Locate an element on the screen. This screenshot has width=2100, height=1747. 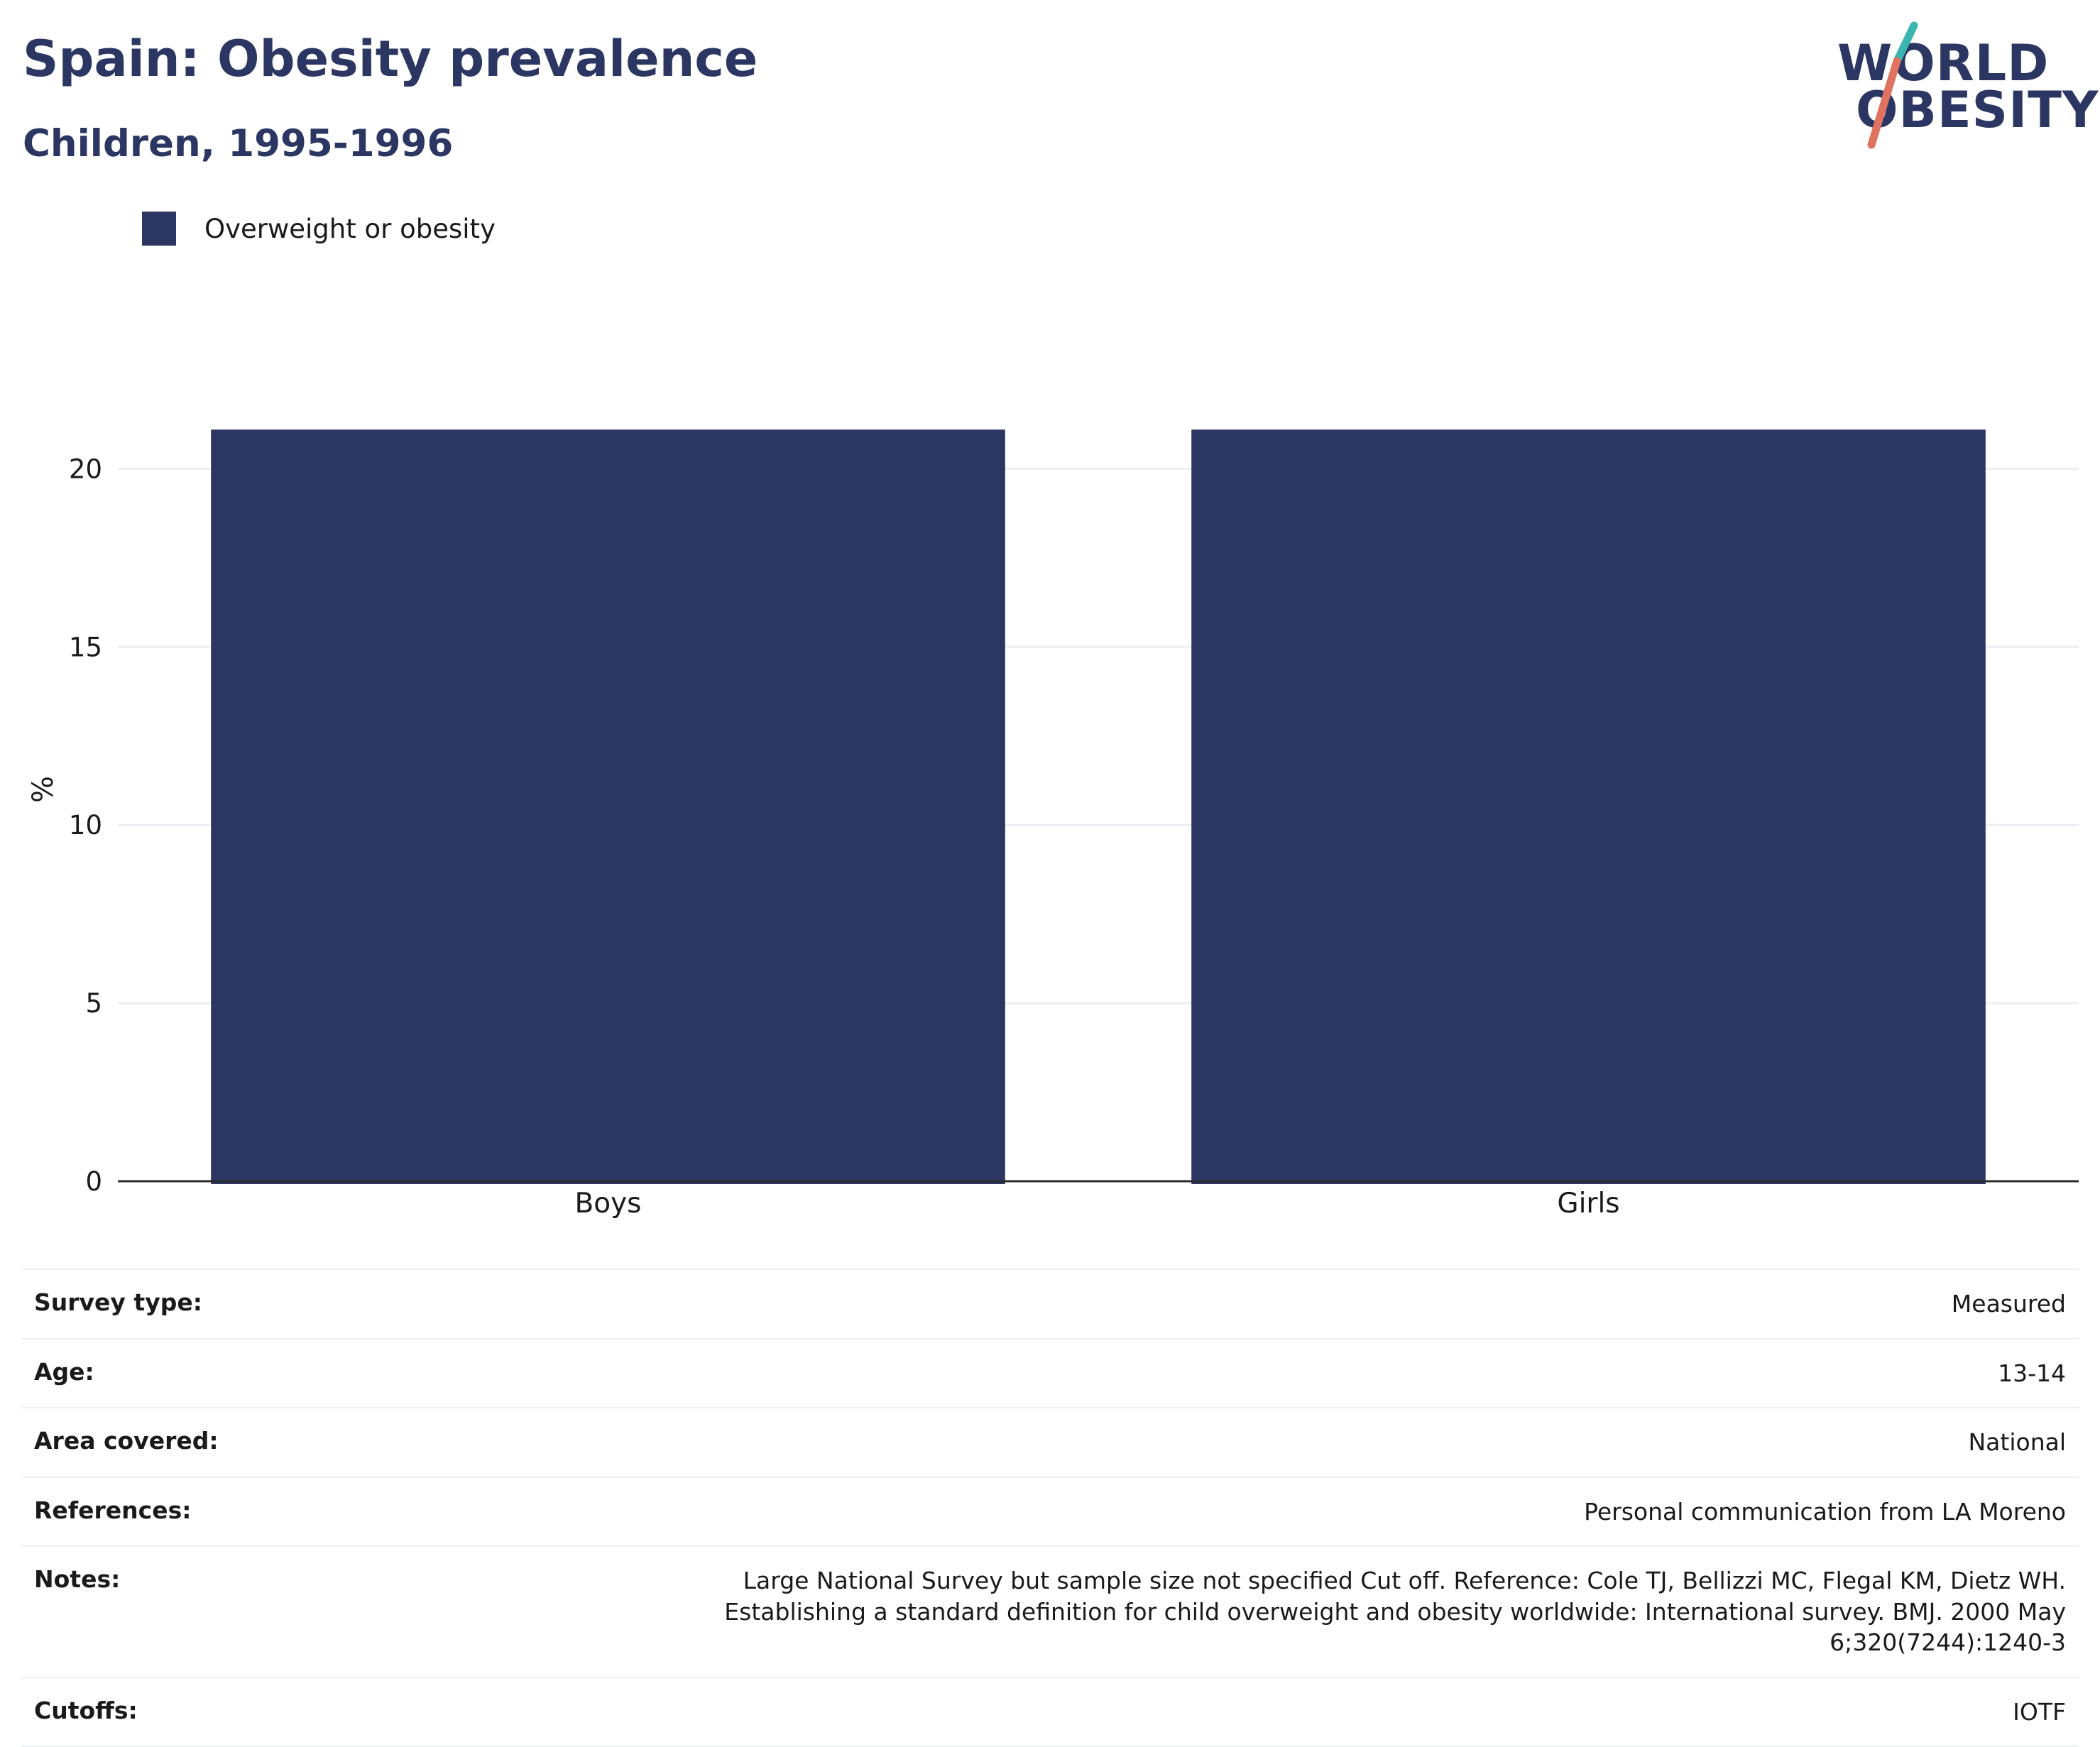
y-axis-label: % is located at coordinates (43, 789).